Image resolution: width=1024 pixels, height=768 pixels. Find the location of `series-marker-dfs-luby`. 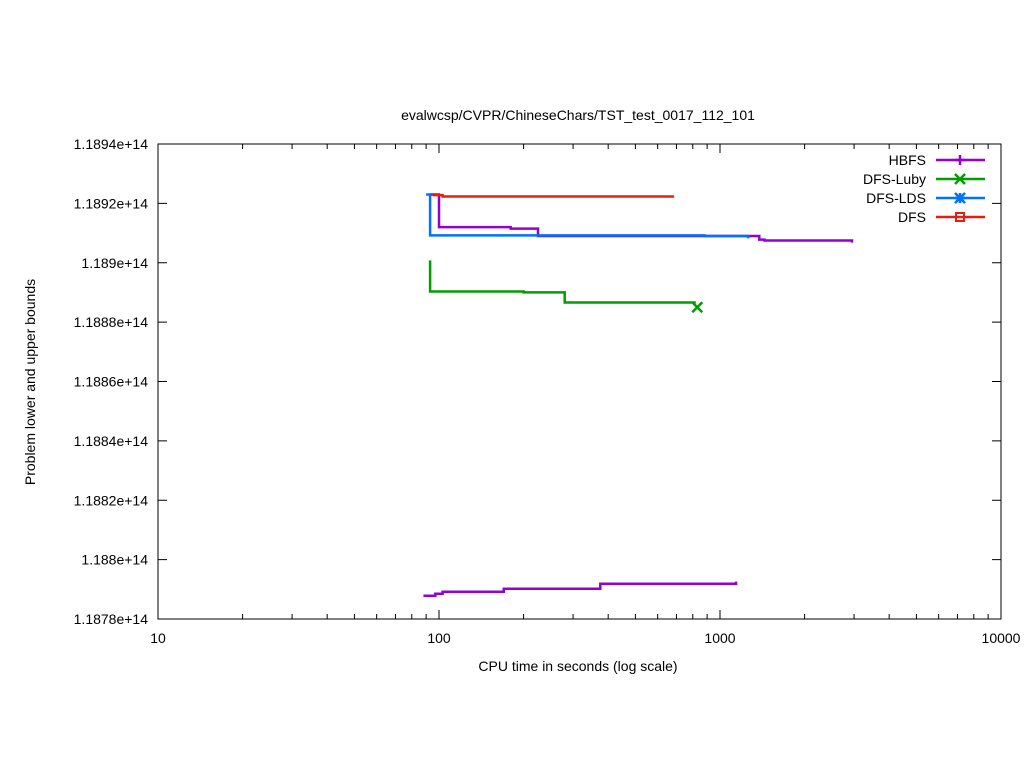

series-marker-dfs-luby is located at coordinates (697, 307).